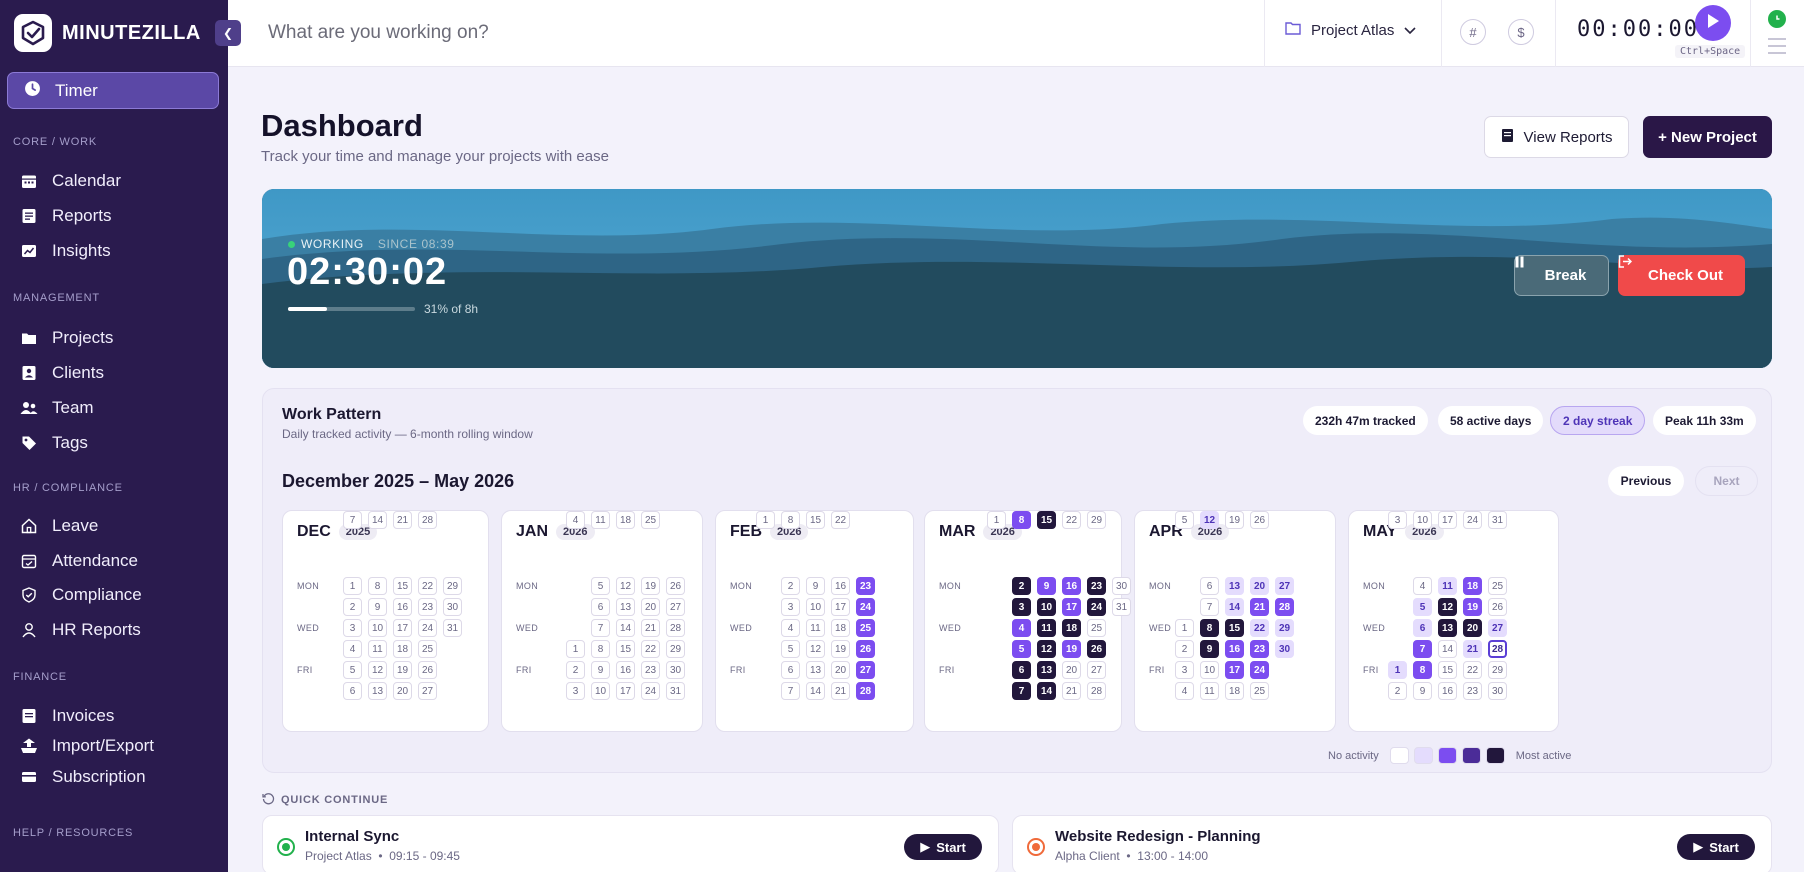 The image size is (1804, 872). What do you see at coordinates (59, 526) in the screenshot?
I see `sidebar-item-leave: Leave` at bounding box center [59, 526].